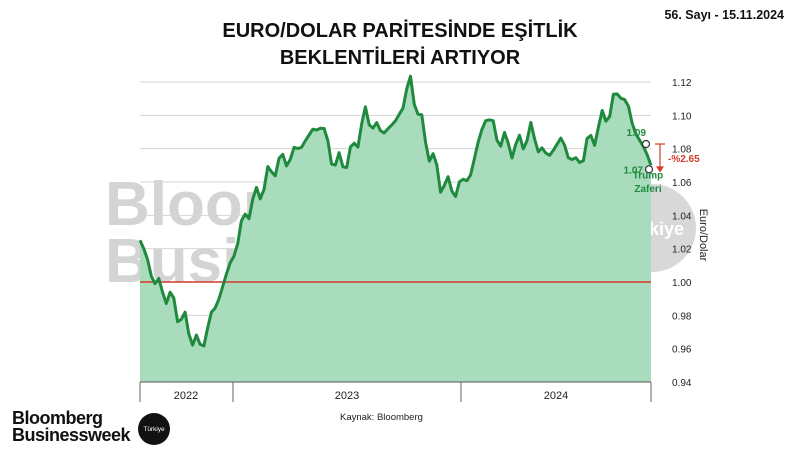  I want to click on logo-badge: Türkiye, so click(154, 429).